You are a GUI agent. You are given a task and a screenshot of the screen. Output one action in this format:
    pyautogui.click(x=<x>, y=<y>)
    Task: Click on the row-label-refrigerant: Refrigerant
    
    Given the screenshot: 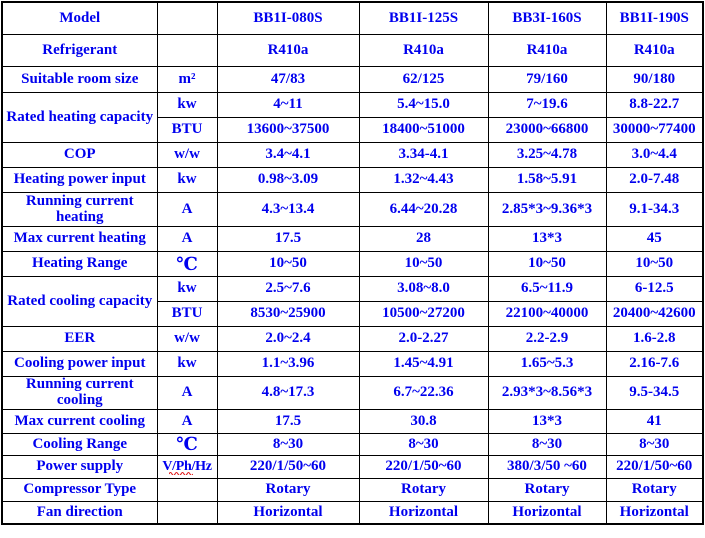 What is the action you would take?
    pyautogui.click(x=79, y=50)
    